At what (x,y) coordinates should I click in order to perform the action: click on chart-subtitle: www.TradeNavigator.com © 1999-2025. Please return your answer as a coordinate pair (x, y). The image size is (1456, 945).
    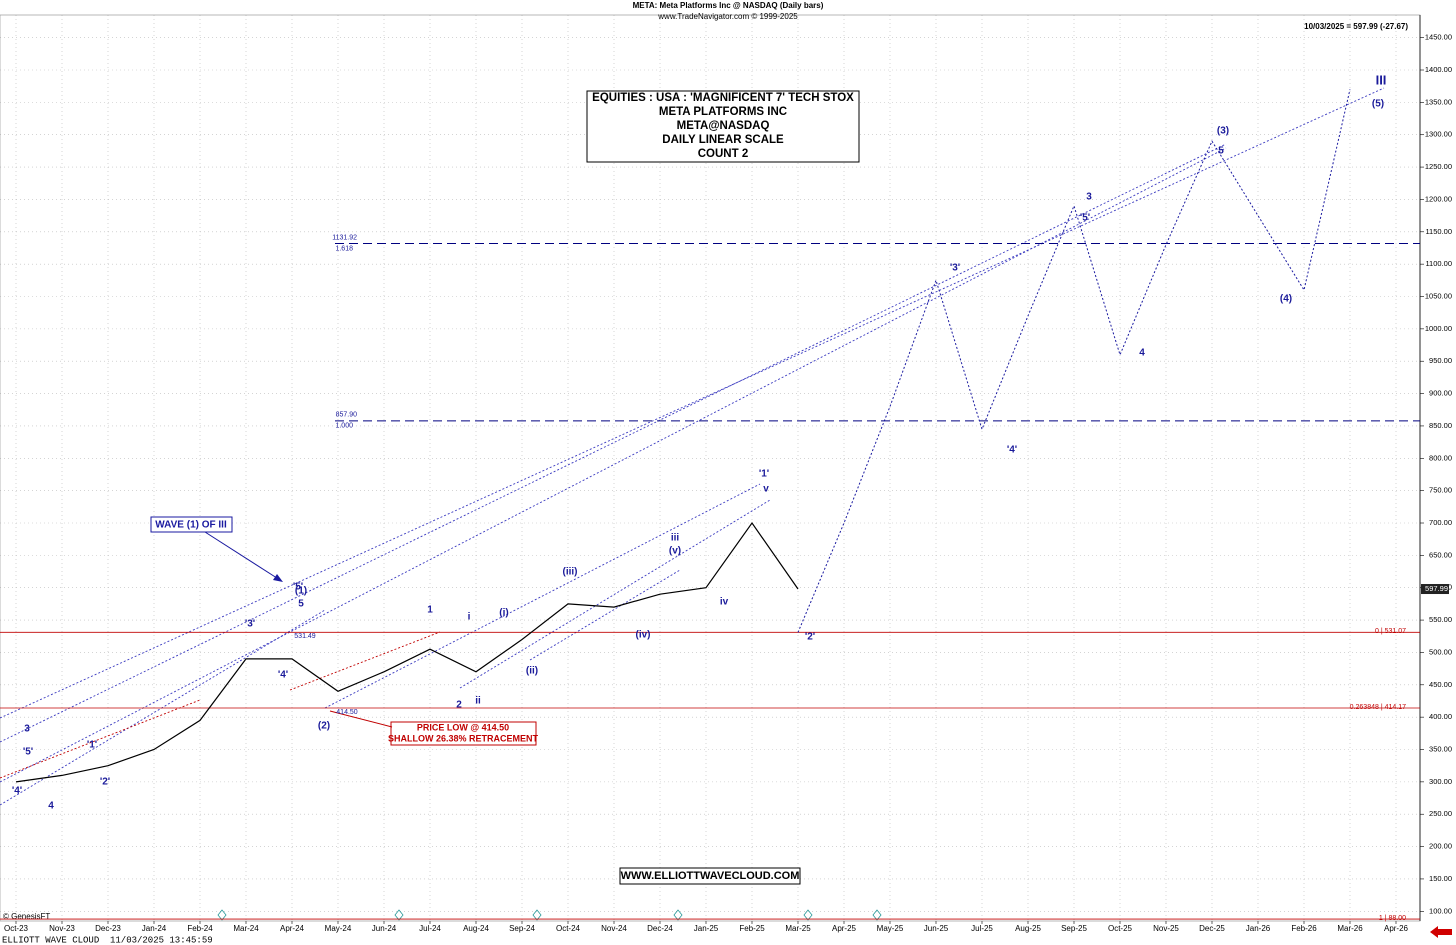
    Looking at the image, I should click on (727, 16).